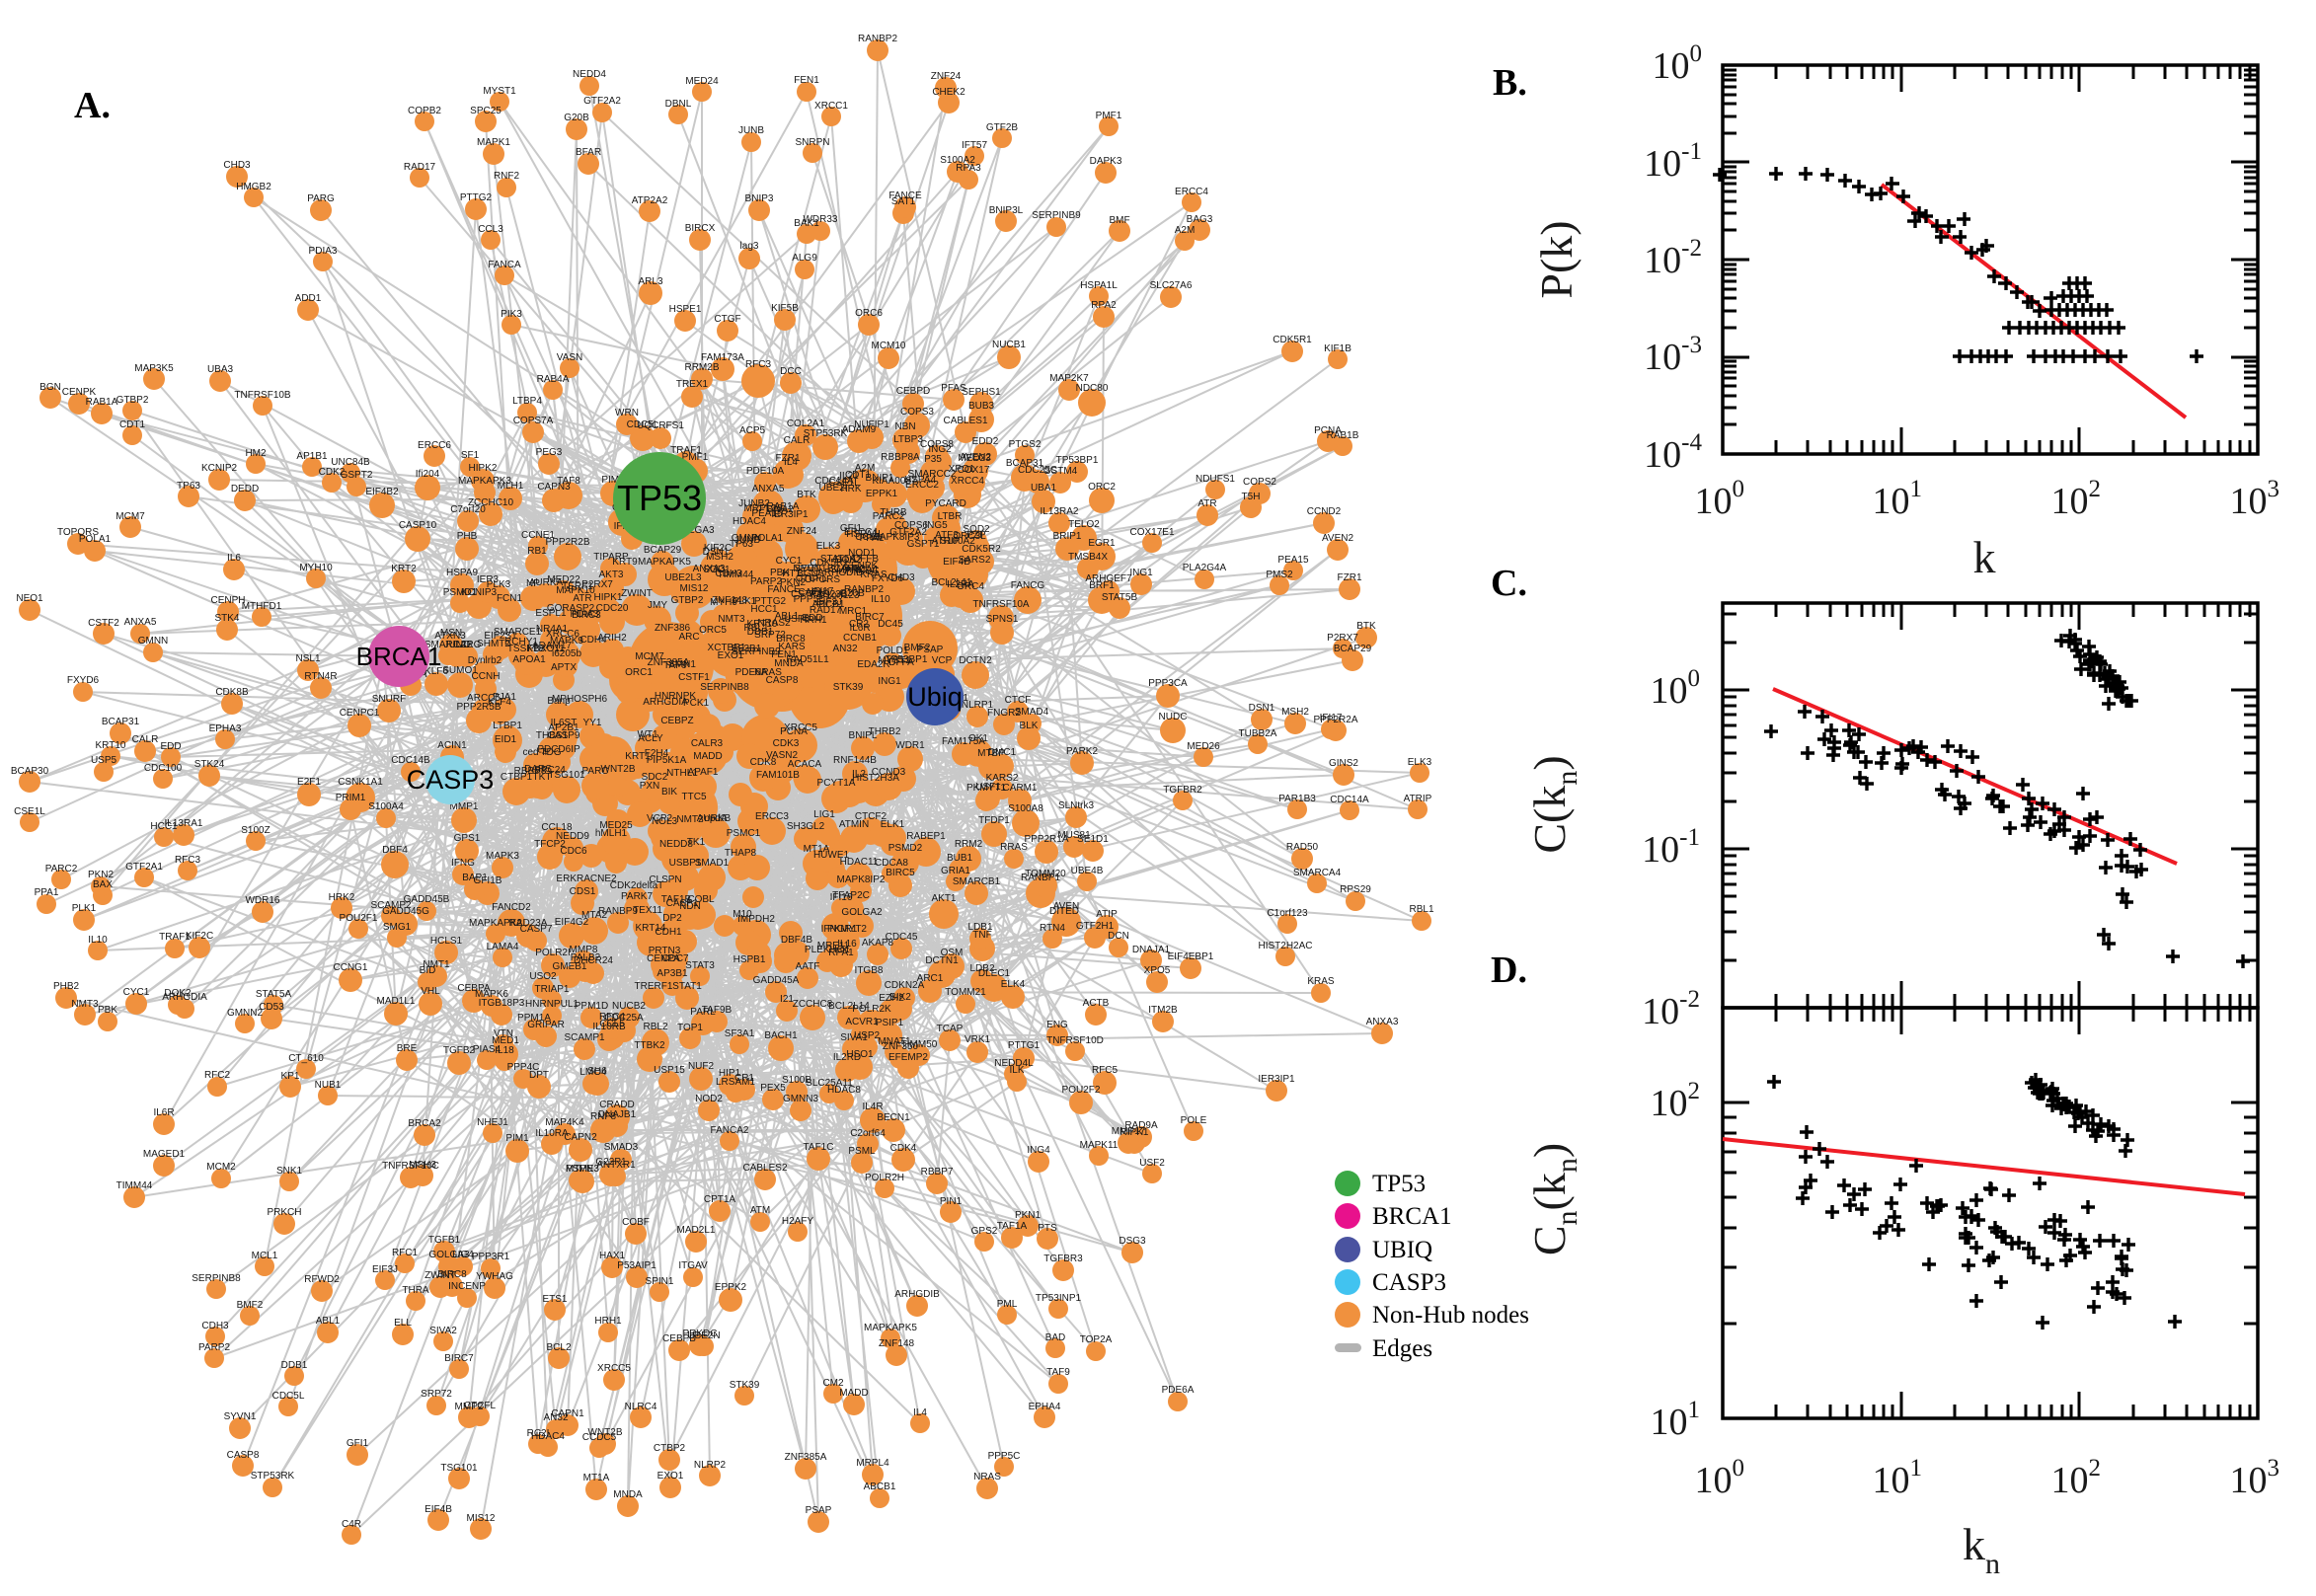 Image resolution: width=2316 pixels, height=1596 pixels. Describe the element at coordinates (952, 1201) in the screenshot. I see `svg-text: PIN1` at that location.